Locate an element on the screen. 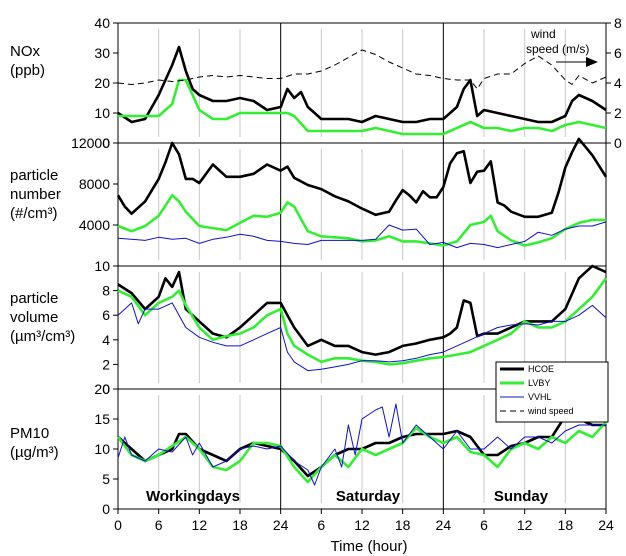 This screenshot has height=556, width=626. y-axis-label-line: PM10 is located at coordinates (29, 433).